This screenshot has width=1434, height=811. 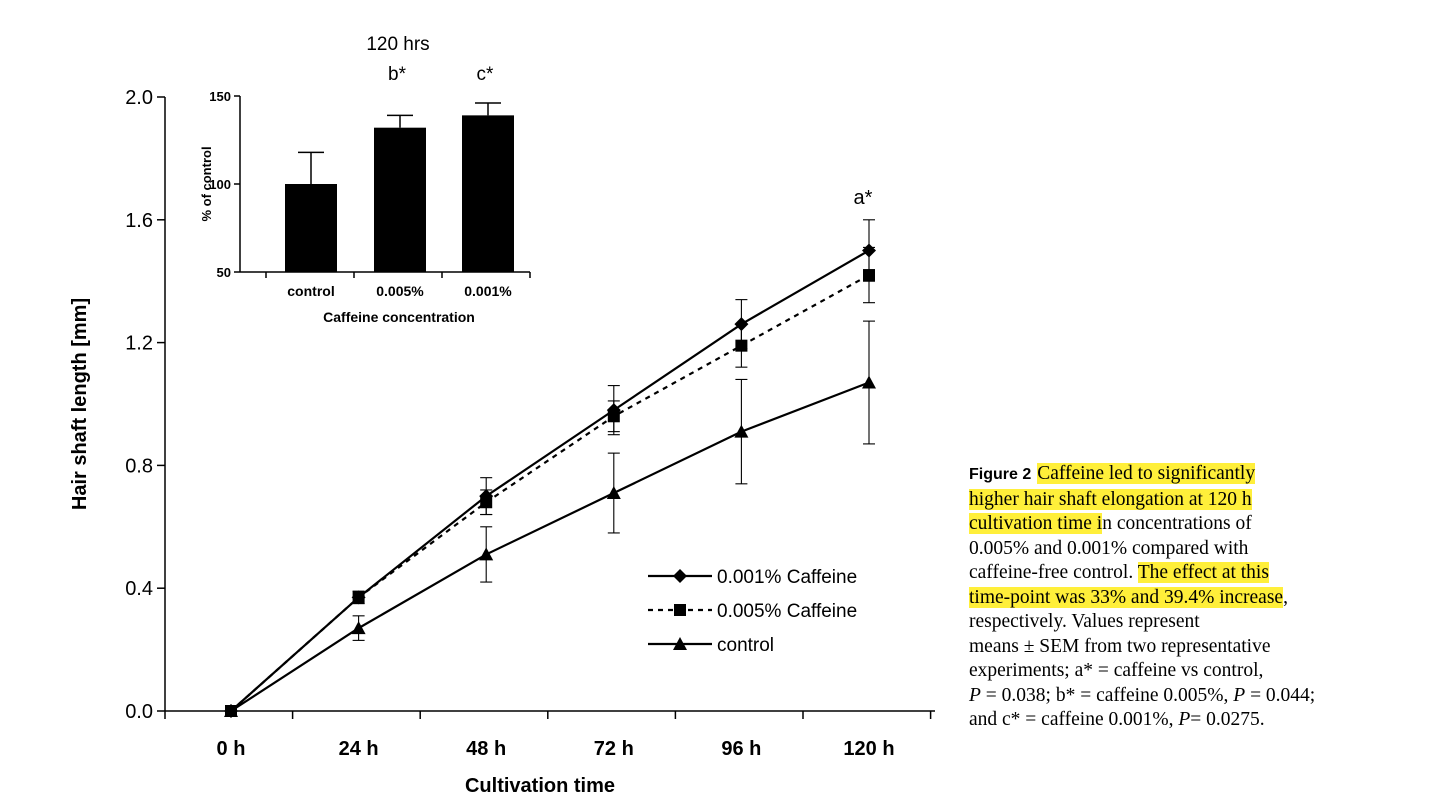 I want to click on inset-y-tick-label: 50, so click(x=224, y=272).